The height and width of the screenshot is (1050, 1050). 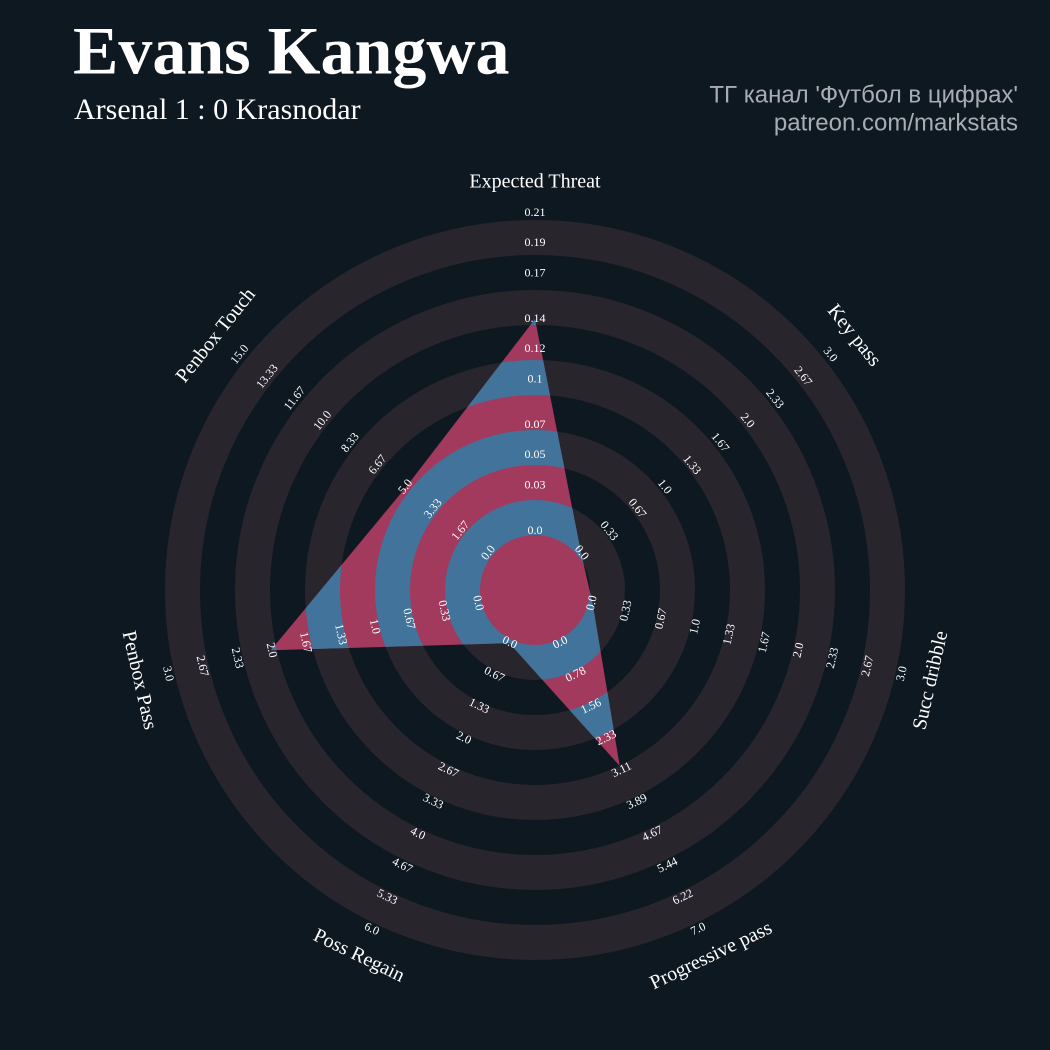 What do you see at coordinates (535, 318) in the screenshot?
I see `tick-label: 0.14` at bounding box center [535, 318].